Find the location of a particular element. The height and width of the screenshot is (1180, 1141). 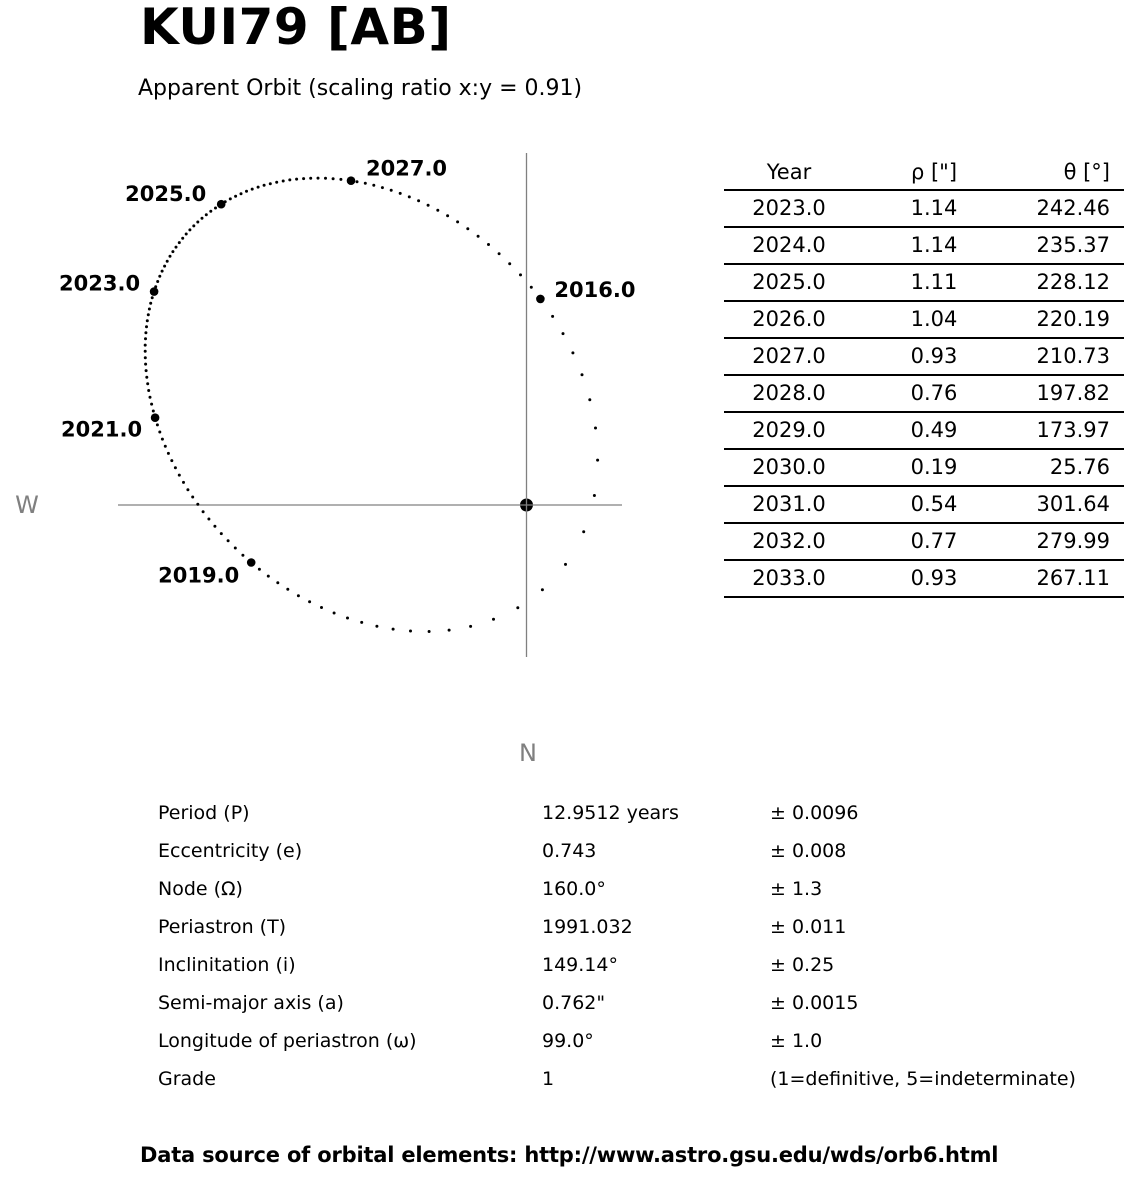

table-cell: 0.19 is located at coordinates (934, 467).